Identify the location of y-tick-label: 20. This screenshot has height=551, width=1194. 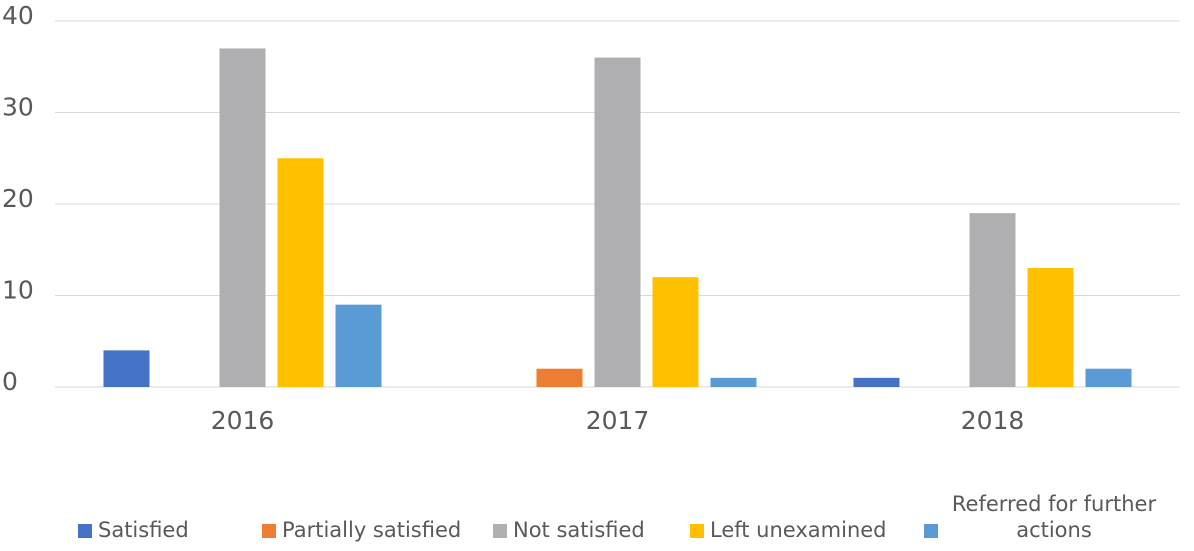
(18, 198).